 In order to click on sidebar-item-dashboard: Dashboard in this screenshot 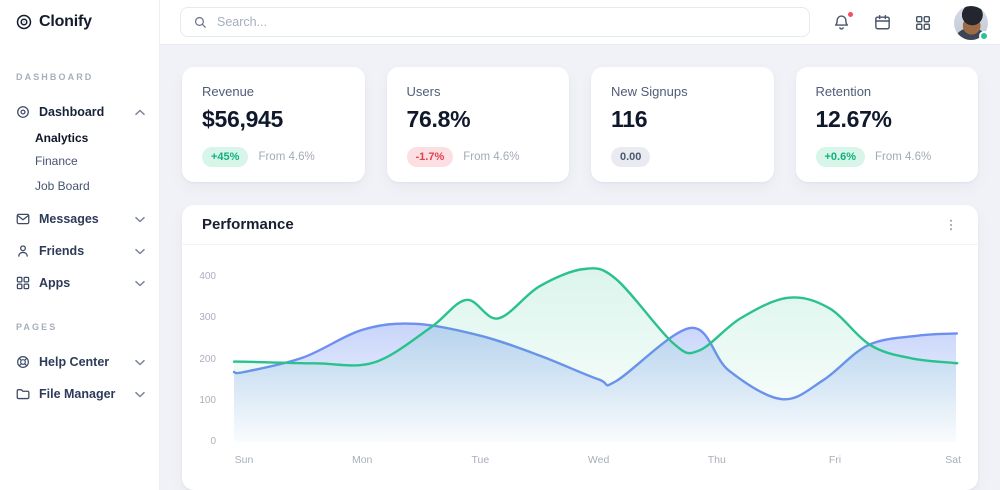, I will do `click(82, 112)`.